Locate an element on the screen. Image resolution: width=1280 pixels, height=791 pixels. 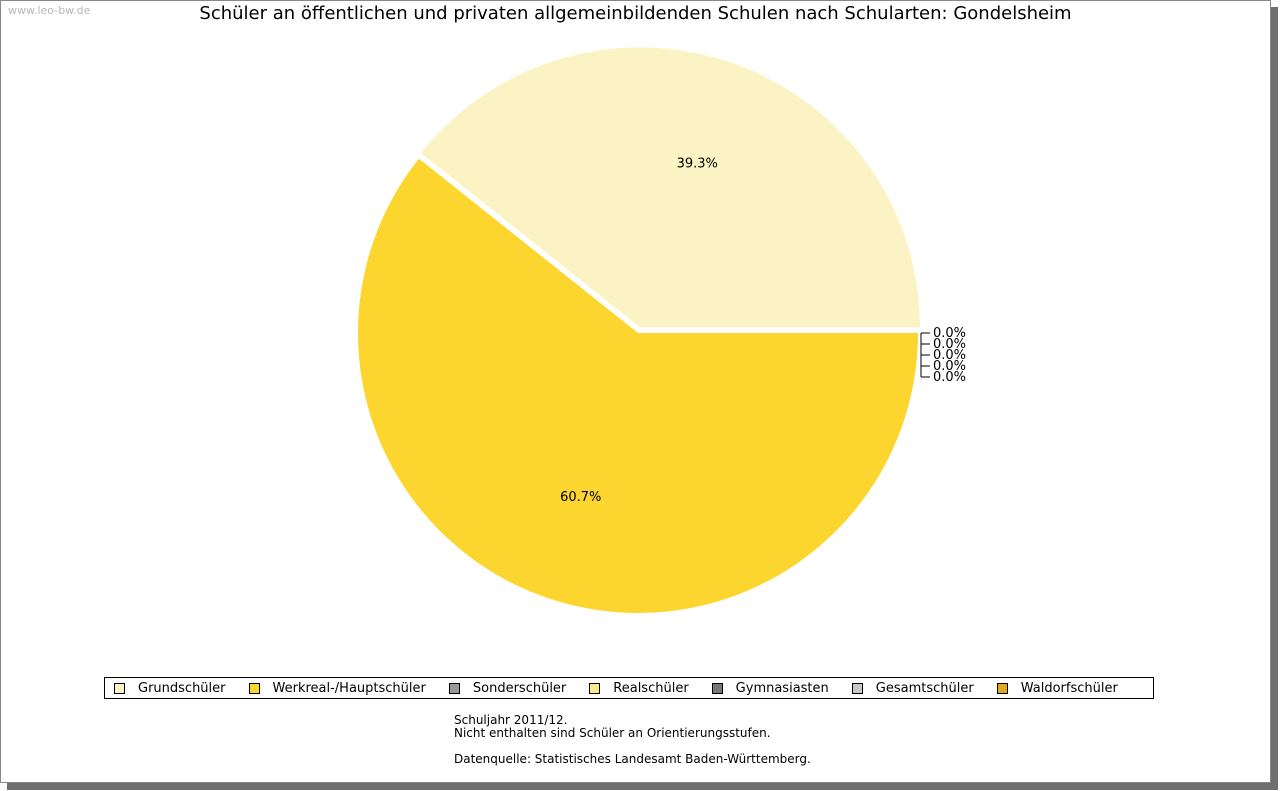
leader-line-waldorfsch-ler is located at coordinates (925, 372).